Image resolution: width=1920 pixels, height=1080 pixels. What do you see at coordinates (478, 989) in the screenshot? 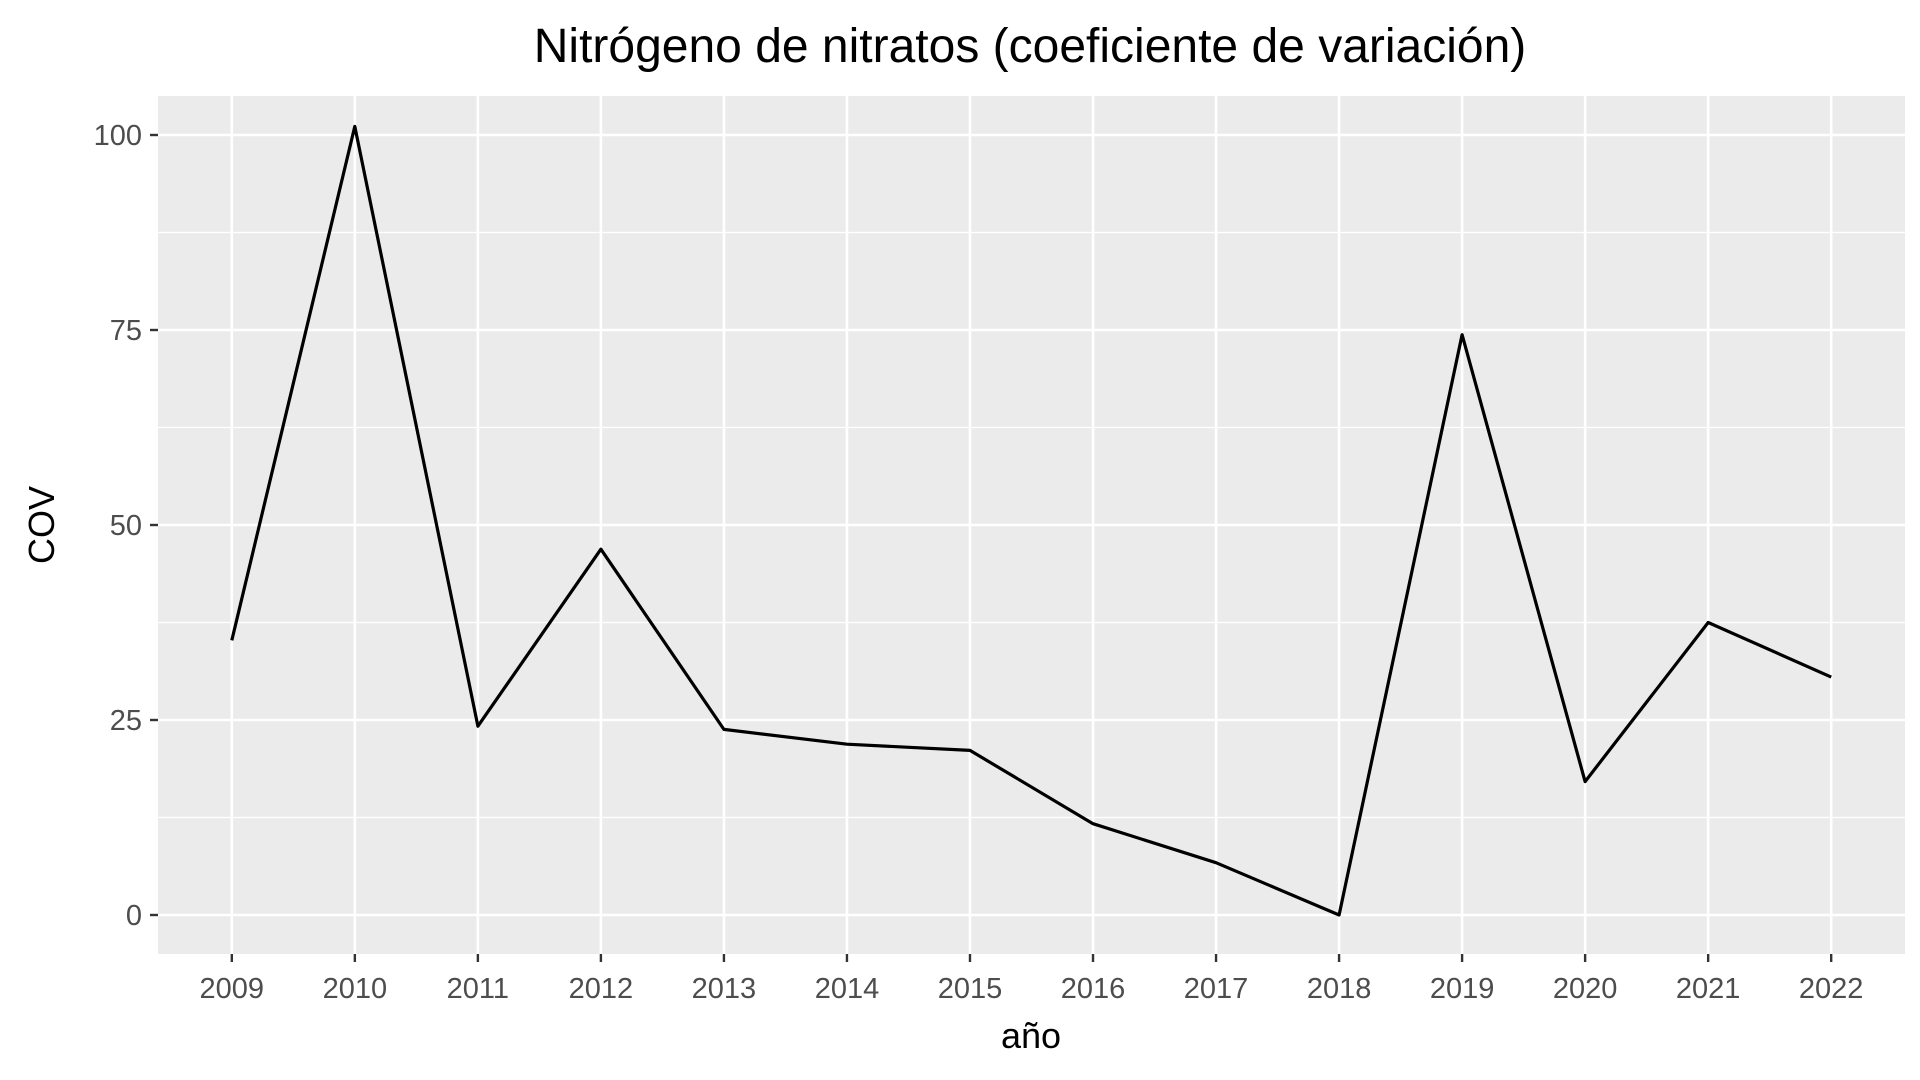
I see `x-tick-label: 2011` at bounding box center [478, 989].